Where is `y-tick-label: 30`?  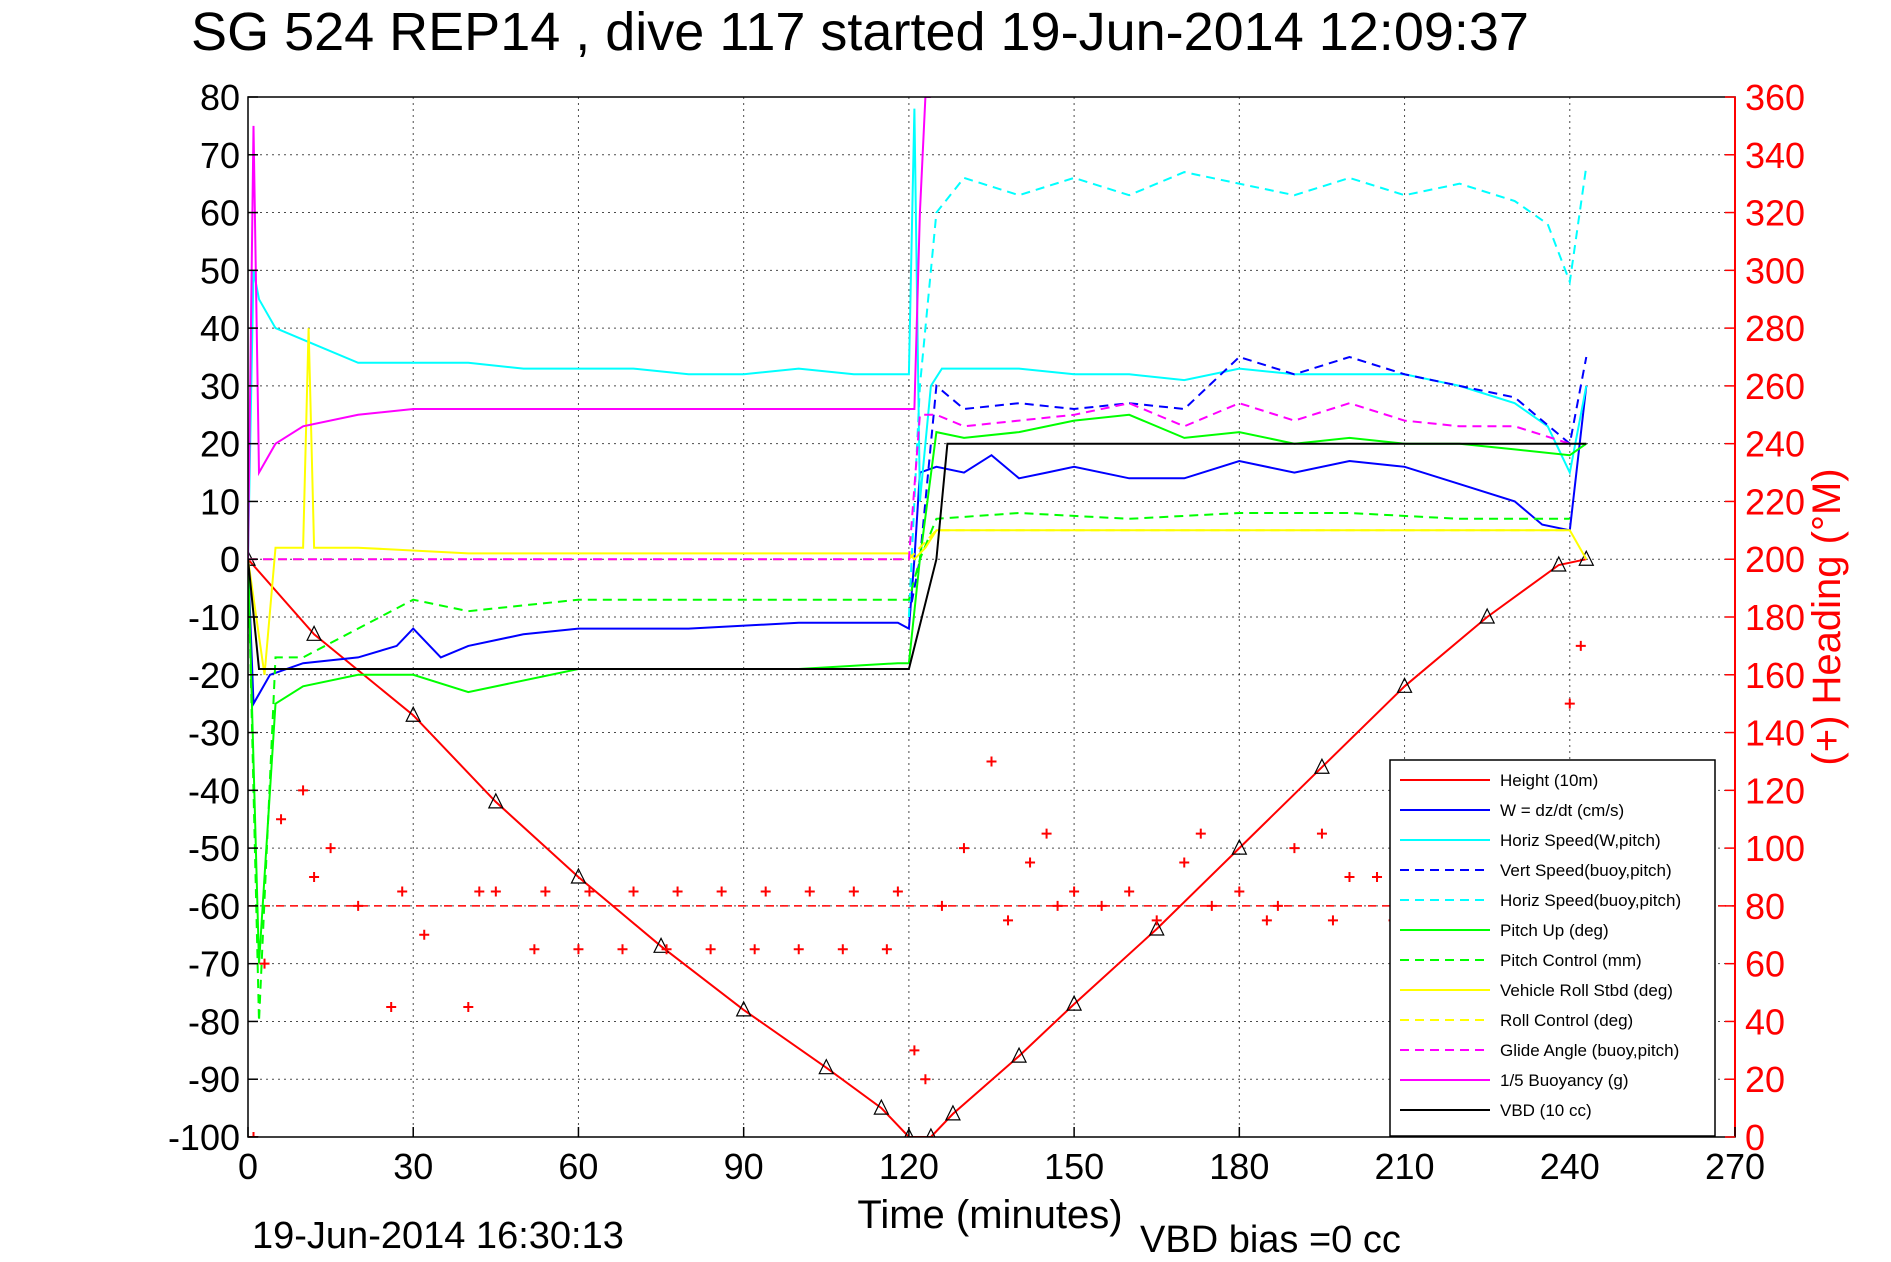 y-tick-label: 30 is located at coordinates (220, 386).